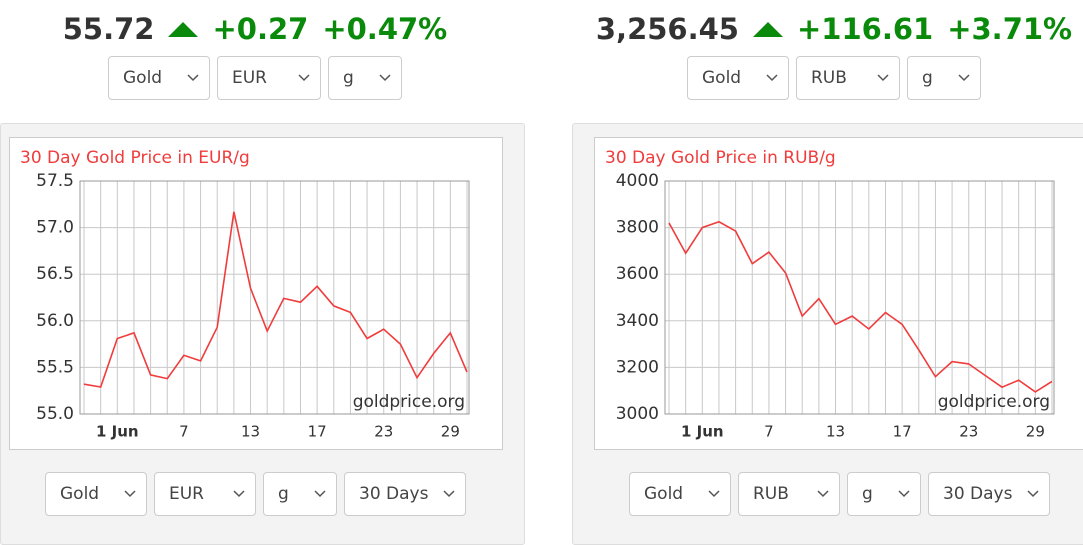  Describe the element at coordinates (720, 158) in the screenshot. I see `chart-title: 30 Day Gold Price in RUB/g` at that location.